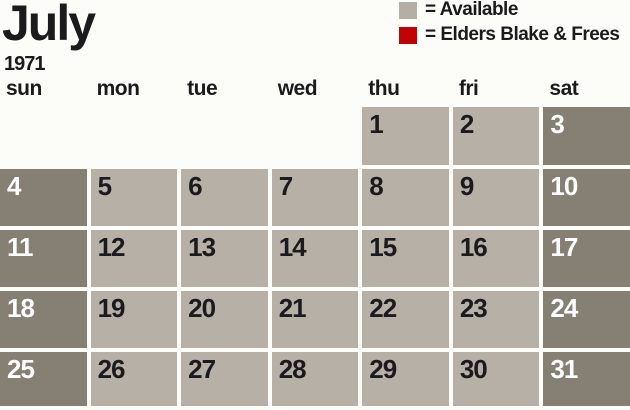  I want to click on day-cell-18: 18, so click(43, 319).